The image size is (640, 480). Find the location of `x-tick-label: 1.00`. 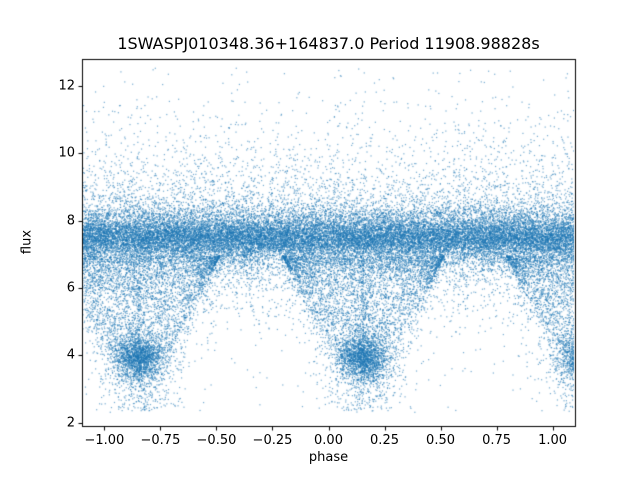

x-tick-label: 1.00 is located at coordinates (553, 440).